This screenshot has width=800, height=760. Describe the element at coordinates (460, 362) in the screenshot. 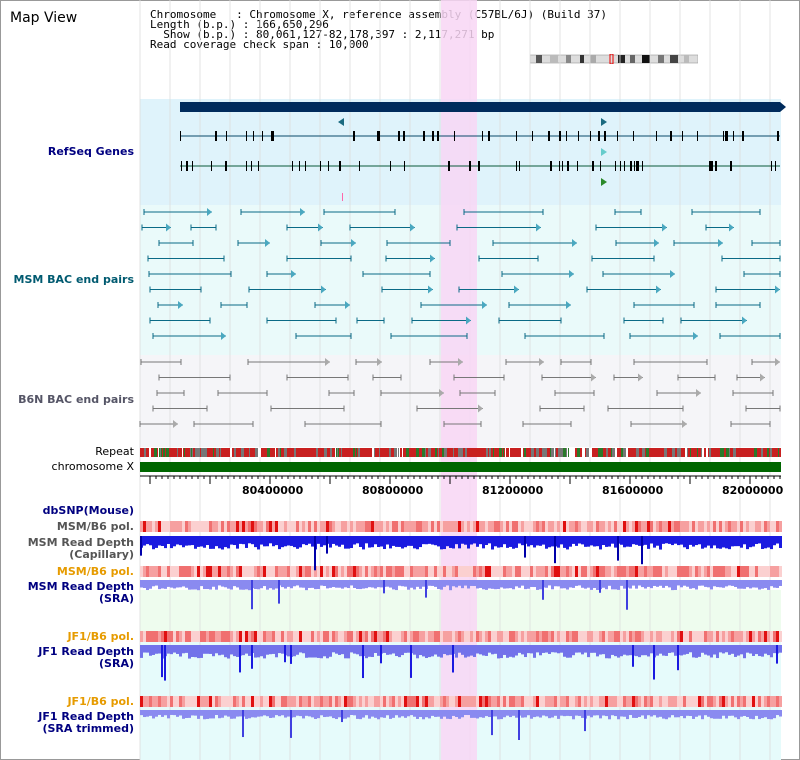

I see `bac-arrow` at that location.